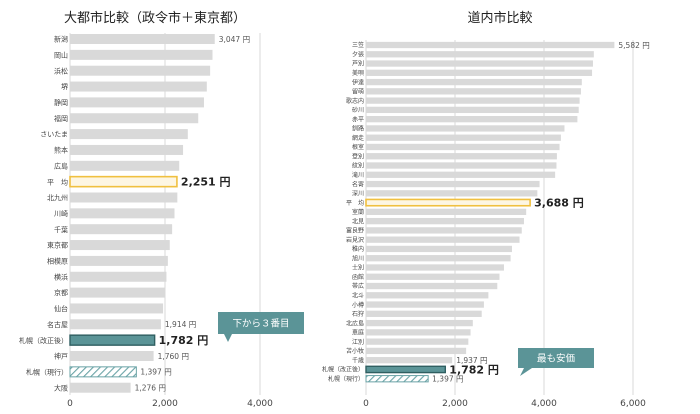  What do you see at coordinates (355, 240) in the screenshot?
I see `category-label: 岩見沢` at bounding box center [355, 240].